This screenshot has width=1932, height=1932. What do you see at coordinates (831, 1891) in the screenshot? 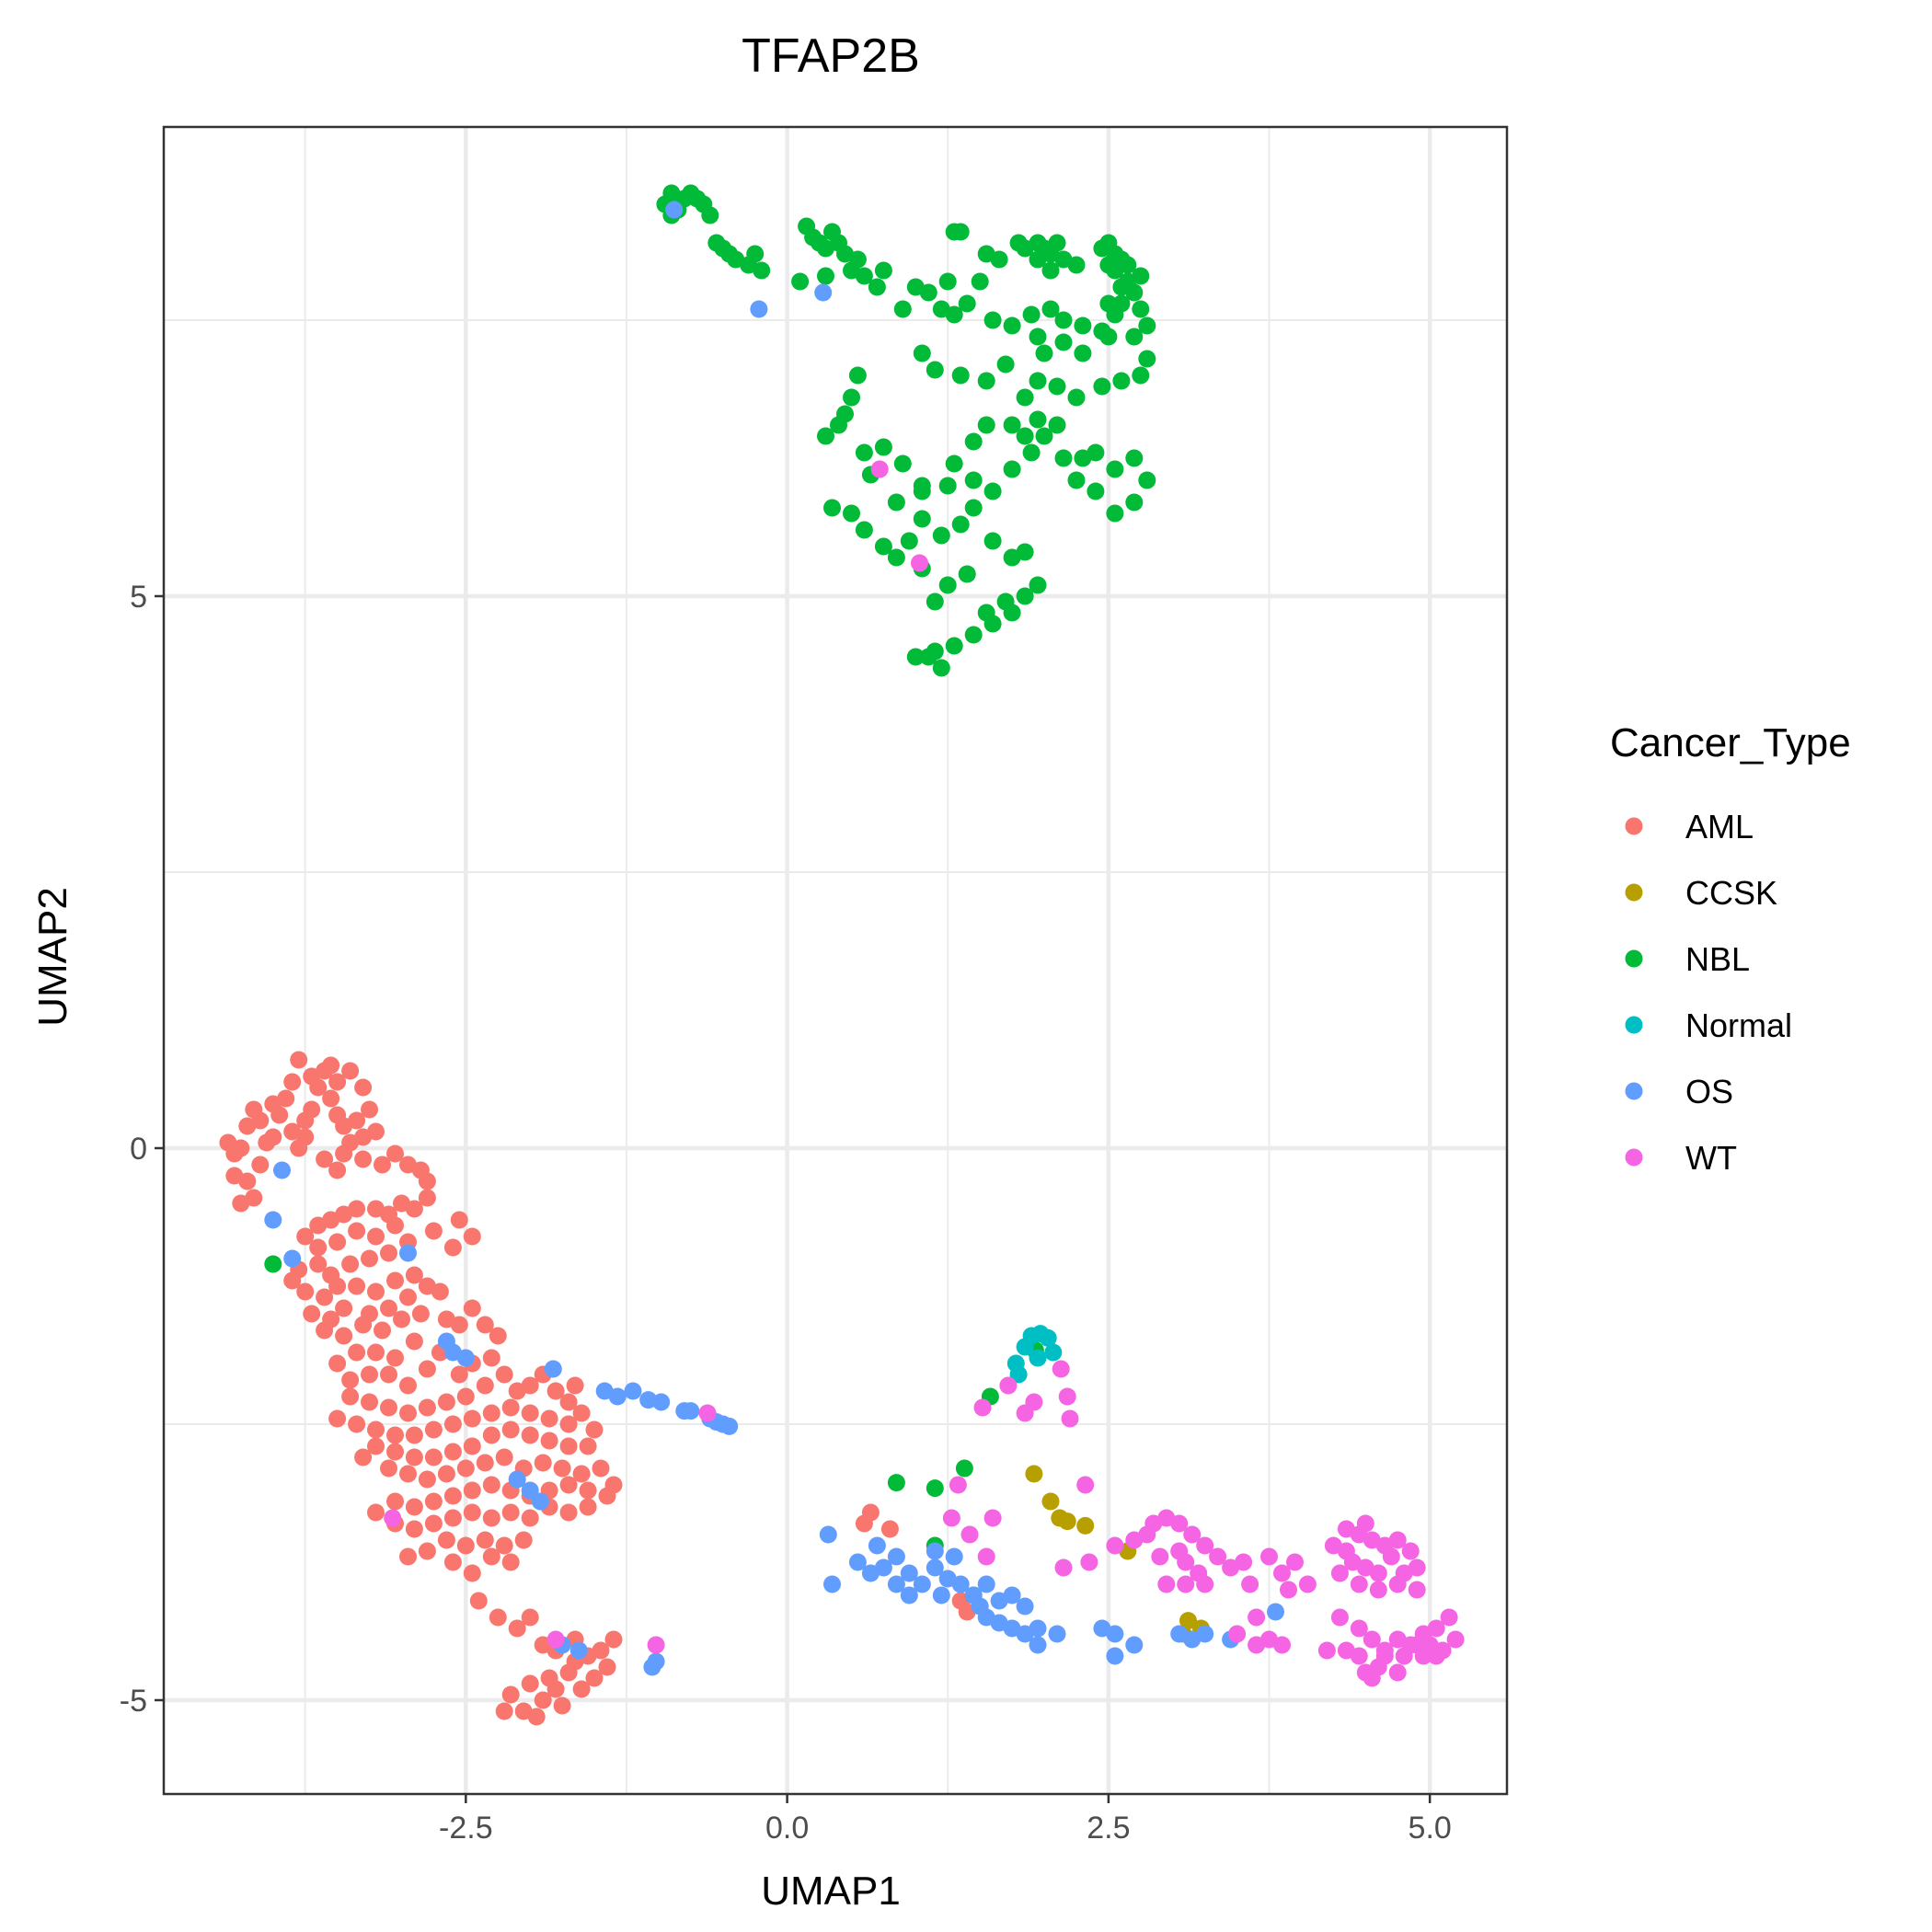
I see `x-axis-title: UMAP1` at bounding box center [831, 1891].